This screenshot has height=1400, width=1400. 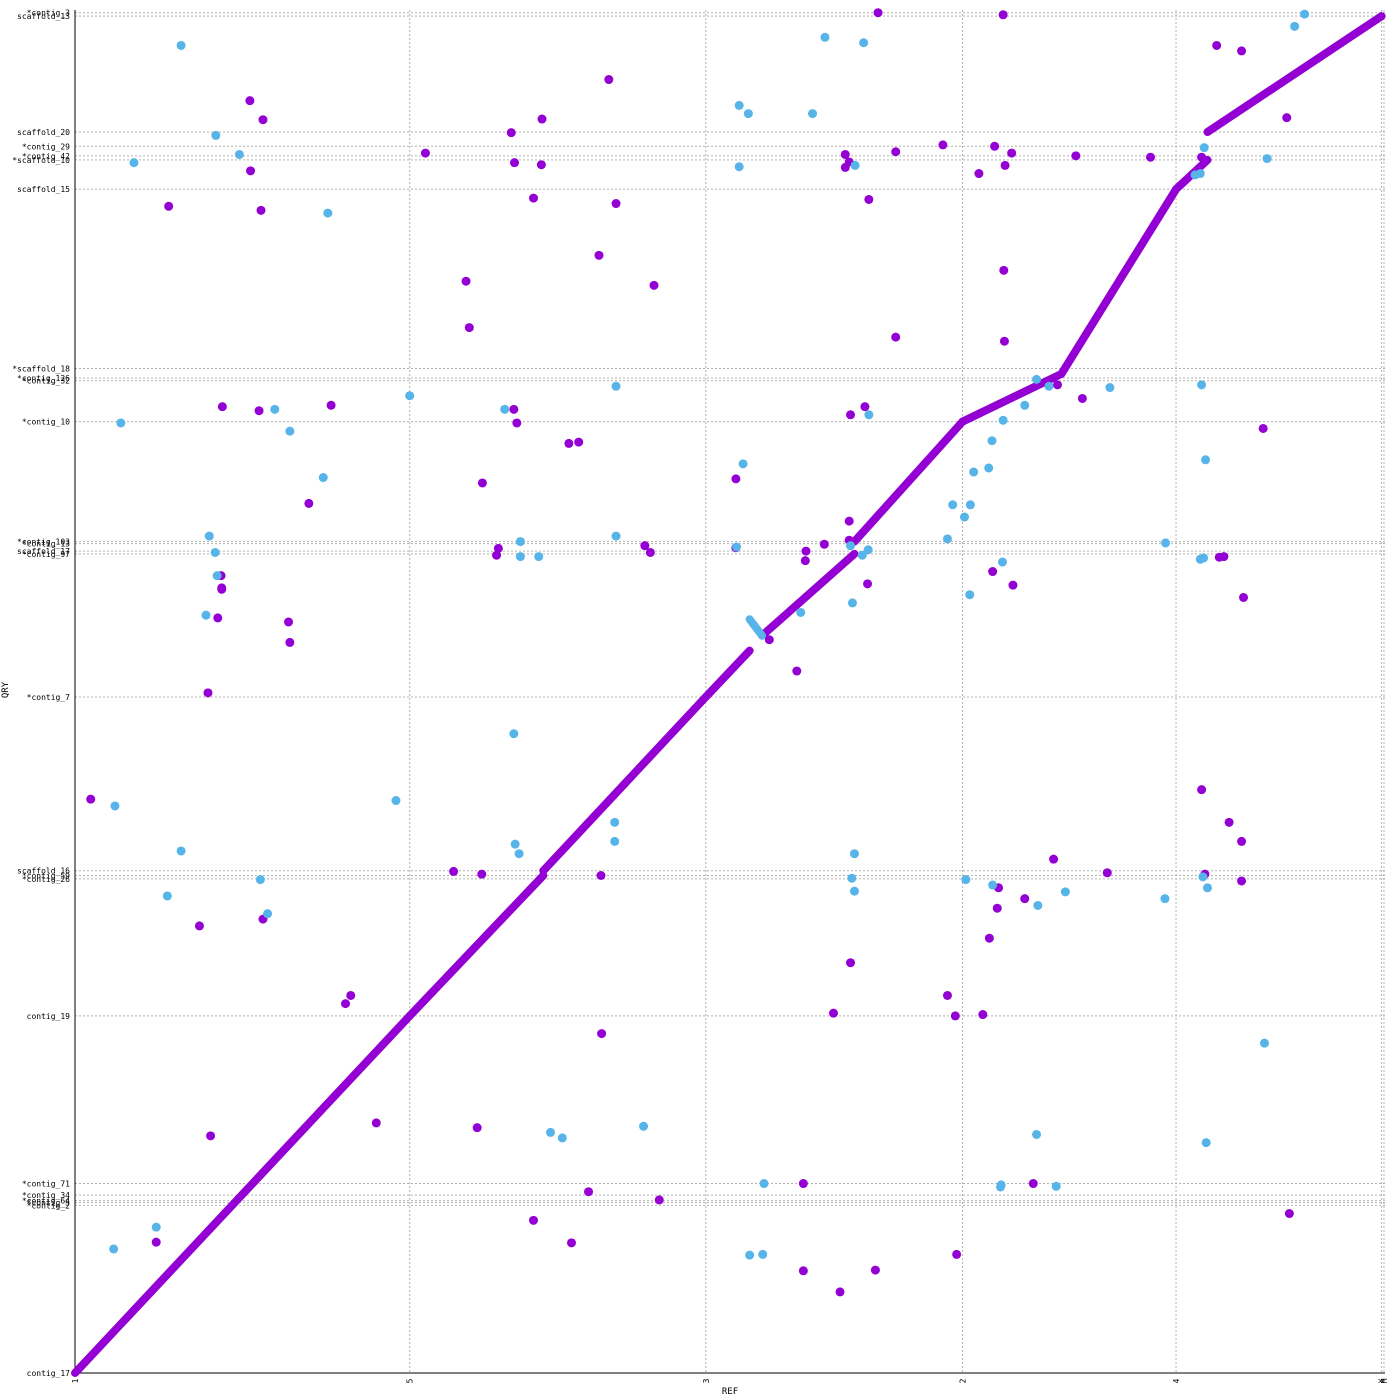 What do you see at coordinates (1176, 1380) in the screenshot?
I see `x-tick-label: 4` at bounding box center [1176, 1380].